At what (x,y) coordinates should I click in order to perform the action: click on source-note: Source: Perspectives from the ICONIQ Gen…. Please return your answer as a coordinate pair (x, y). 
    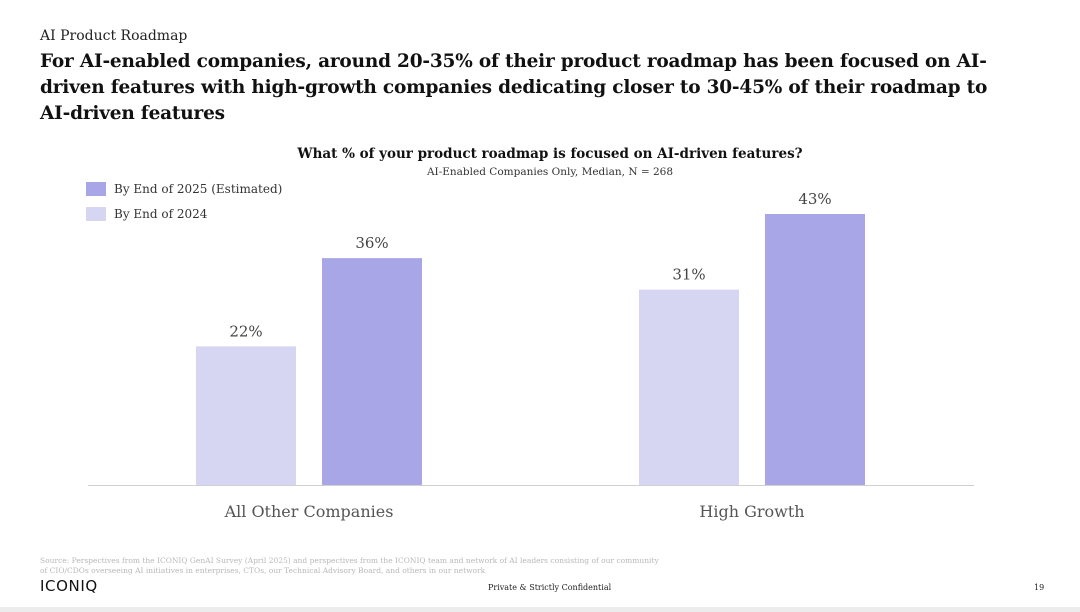
    Looking at the image, I should click on (349, 565).